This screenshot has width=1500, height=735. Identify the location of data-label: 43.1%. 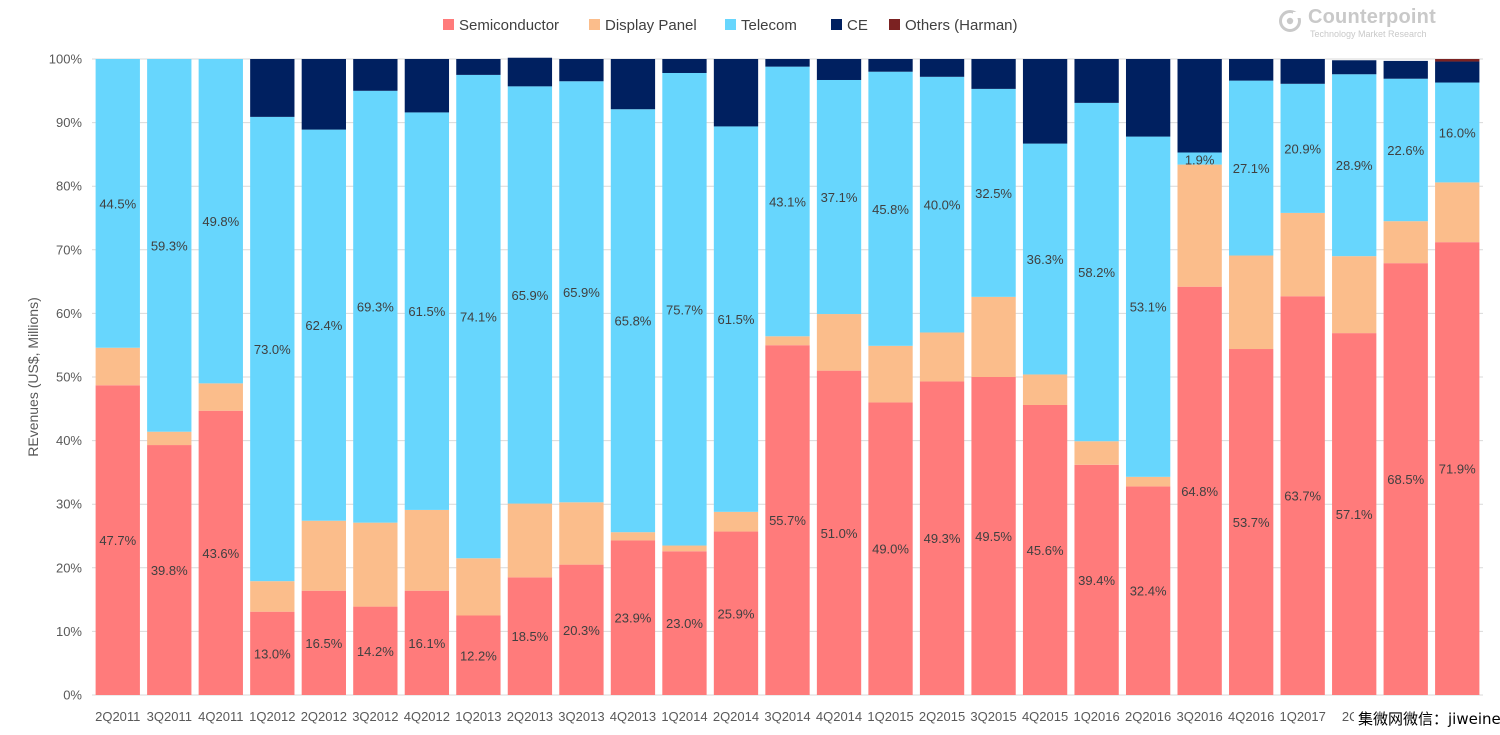
(787, 201).